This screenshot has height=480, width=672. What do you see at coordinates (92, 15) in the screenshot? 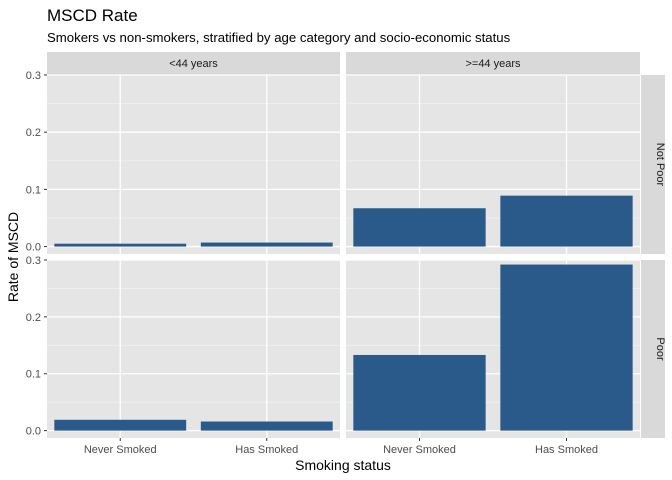
I see `chart-title: MSCD Rate` at bounding box center [92, 15].